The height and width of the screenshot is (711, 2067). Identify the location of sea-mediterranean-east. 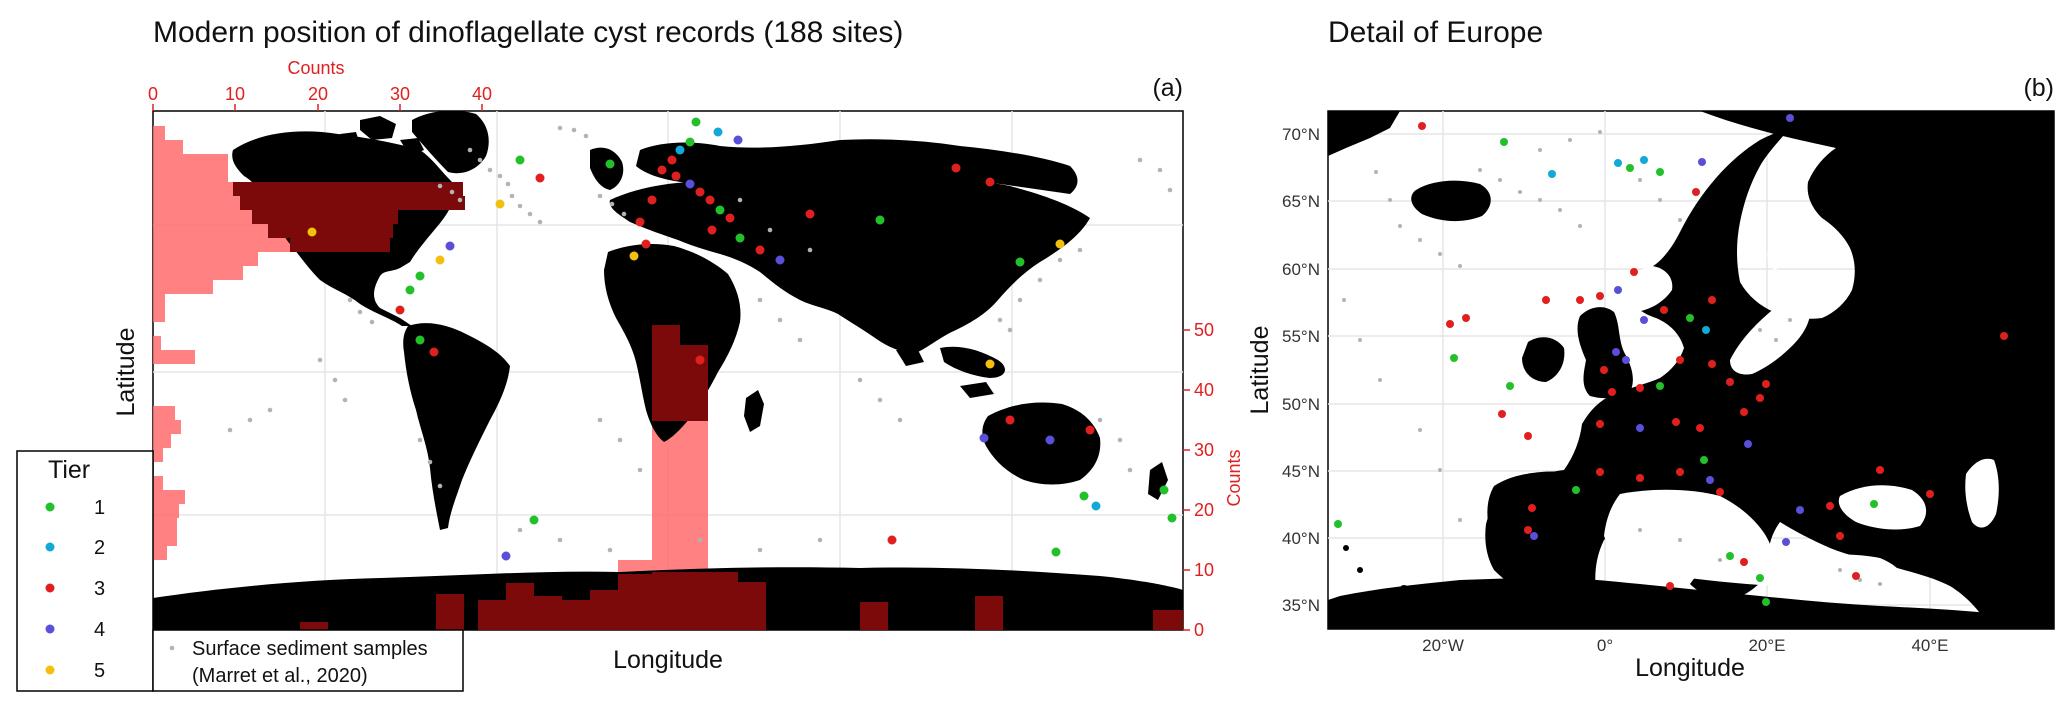
(1844, 576).